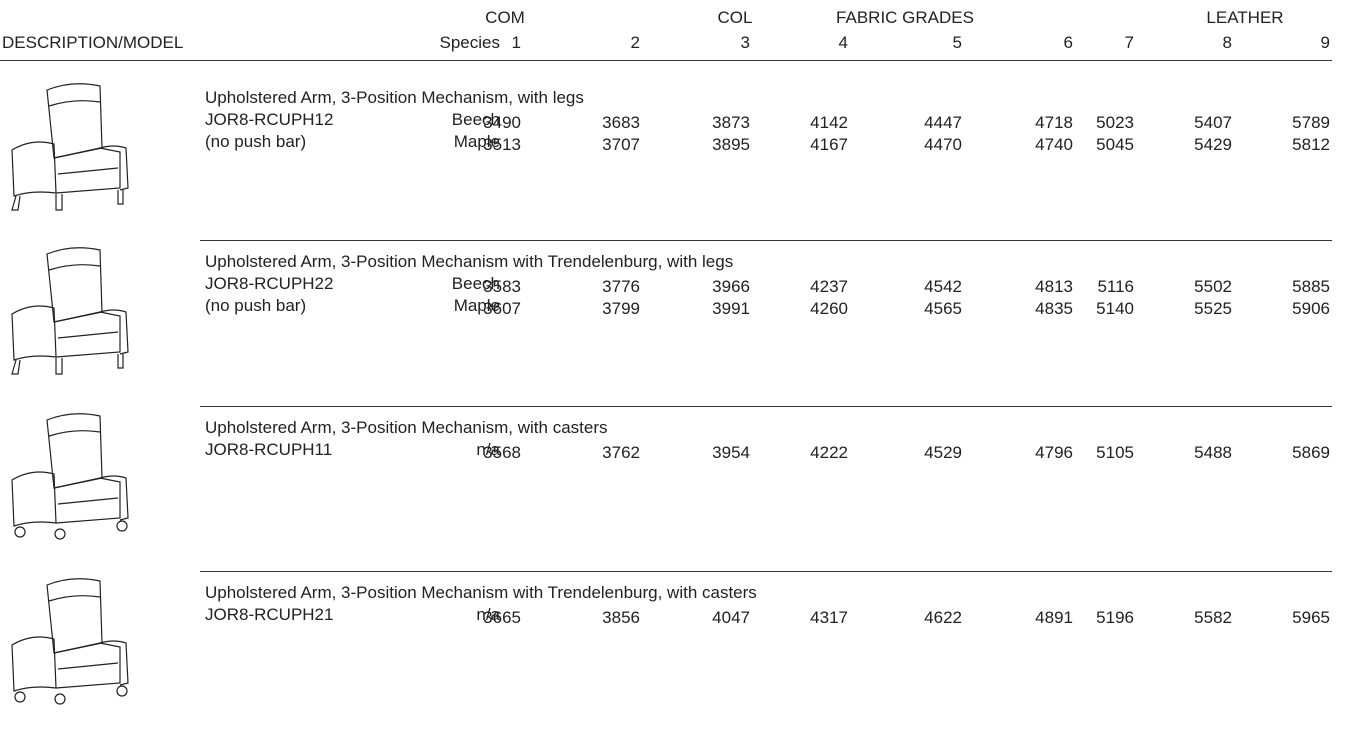  I want to click on price: 5116, so click(1115, 286).